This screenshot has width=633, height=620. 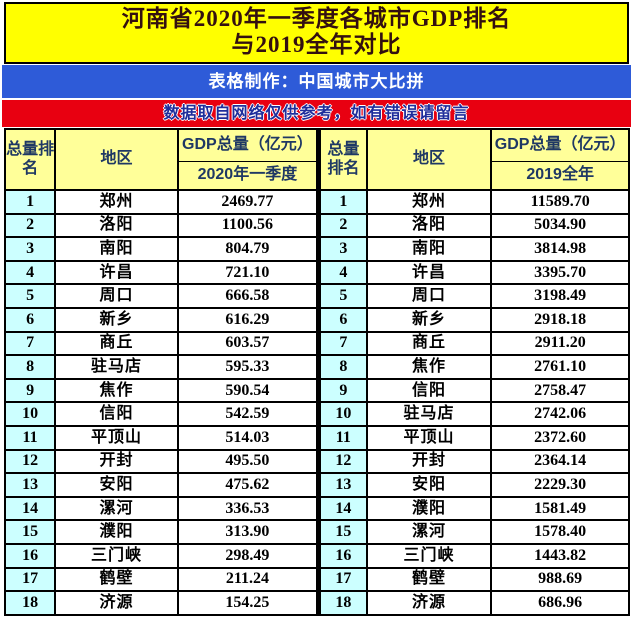 I want to click on city-cell-2019: 开封, so click(x=429, y=461).